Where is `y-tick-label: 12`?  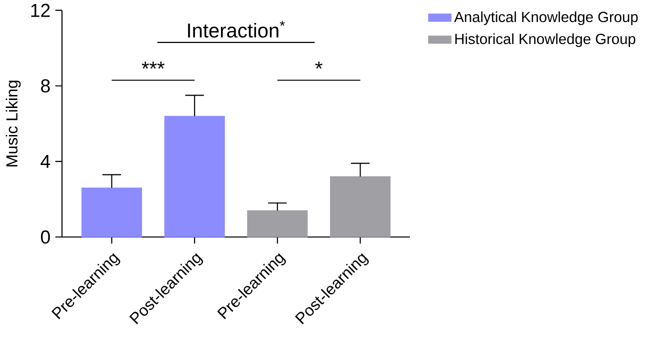 y-tick-label: 12 is located at coordinates (40, 10).